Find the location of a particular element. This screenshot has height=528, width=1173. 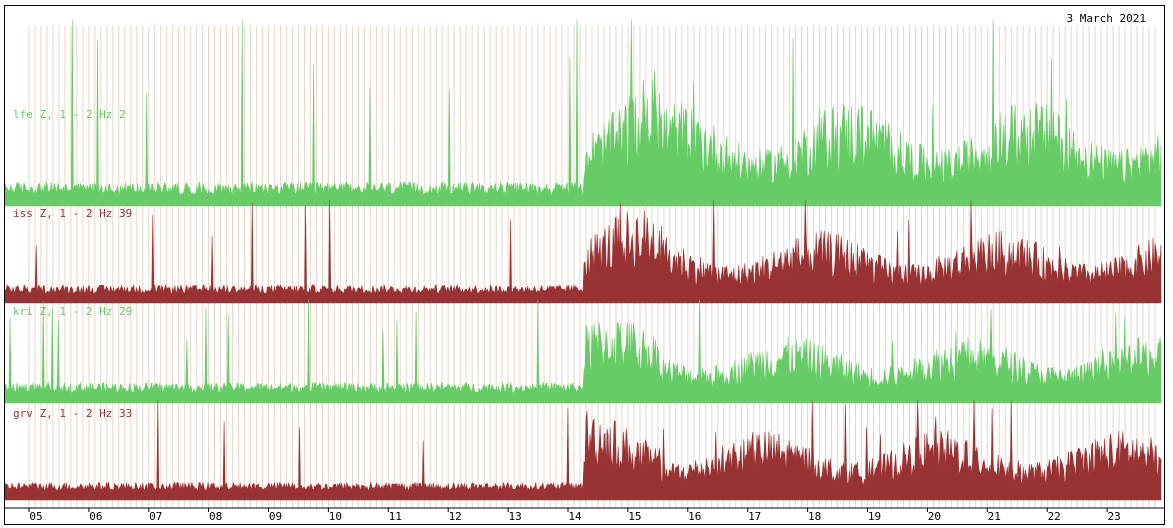

x-tick-label: 12 is located at coordinates (455, 516).